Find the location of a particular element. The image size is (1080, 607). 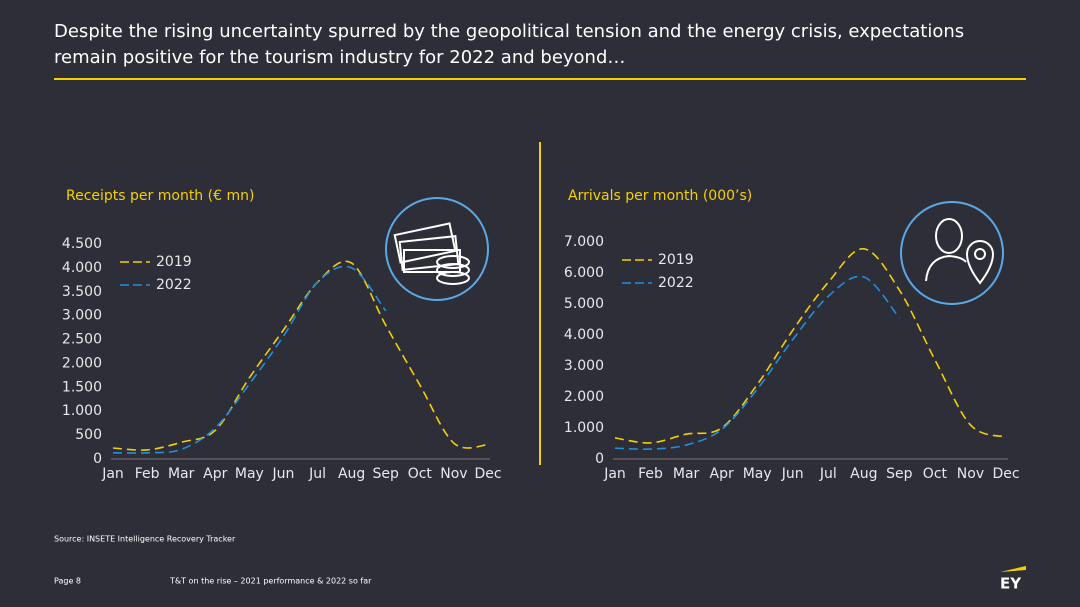

logo: EY is located at coordinates (1011, 584).